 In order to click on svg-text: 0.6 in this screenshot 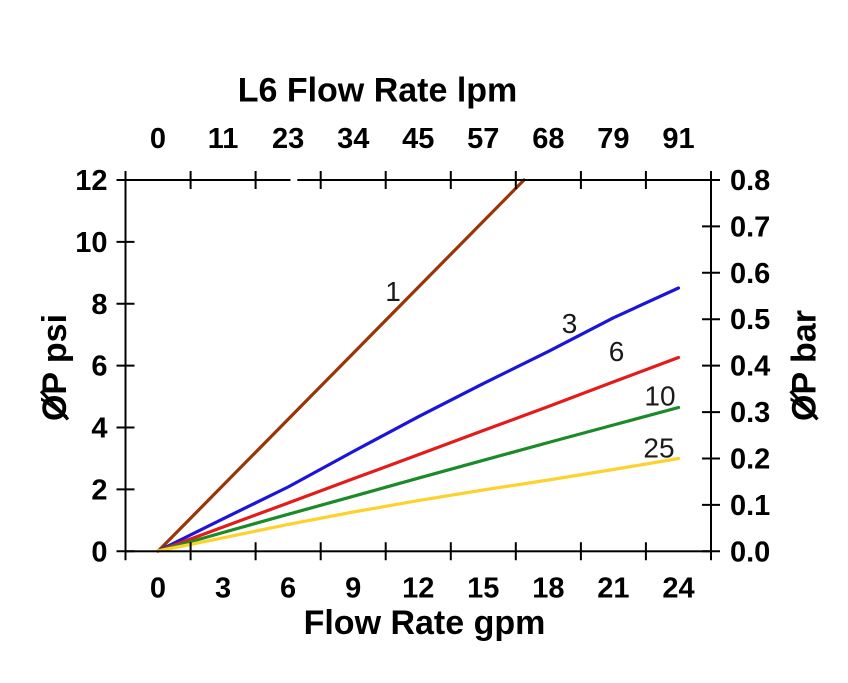, I will do `click(750, 274)`.